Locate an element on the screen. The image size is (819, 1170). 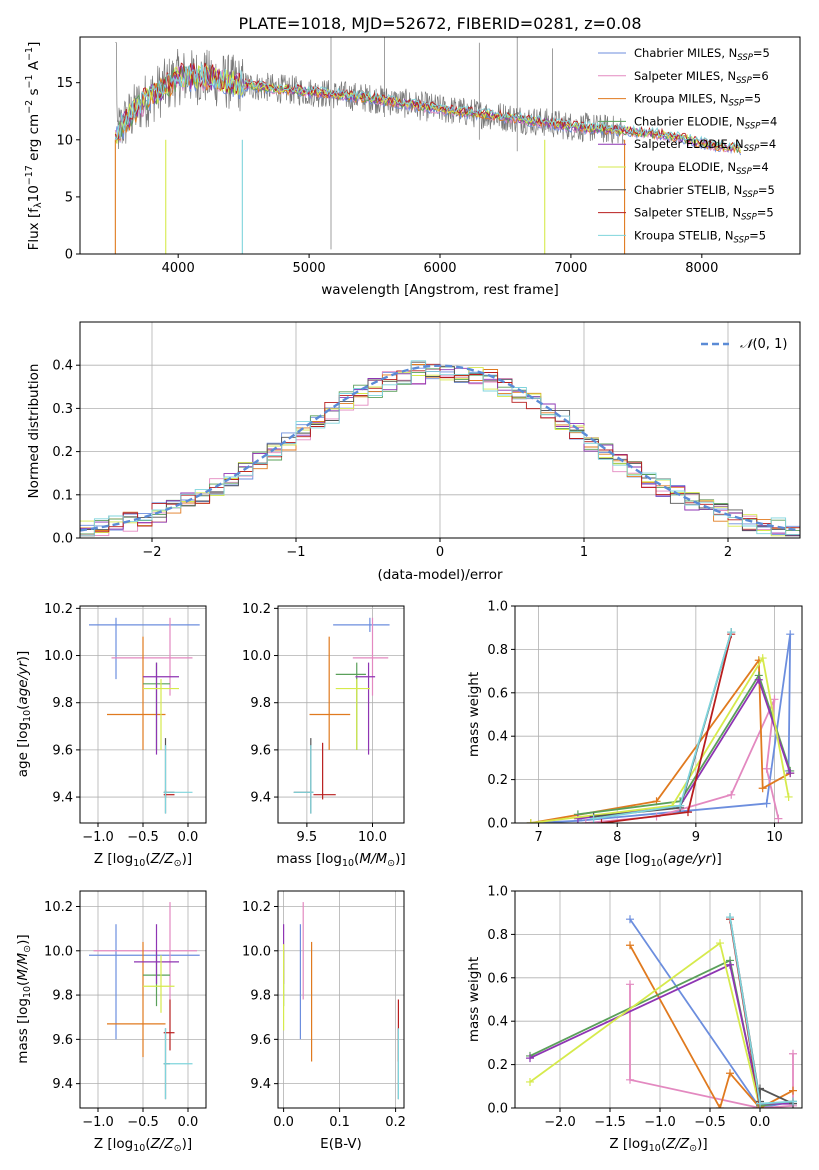
errorbar-kroupa-miles is located at coordinates (330, 693).